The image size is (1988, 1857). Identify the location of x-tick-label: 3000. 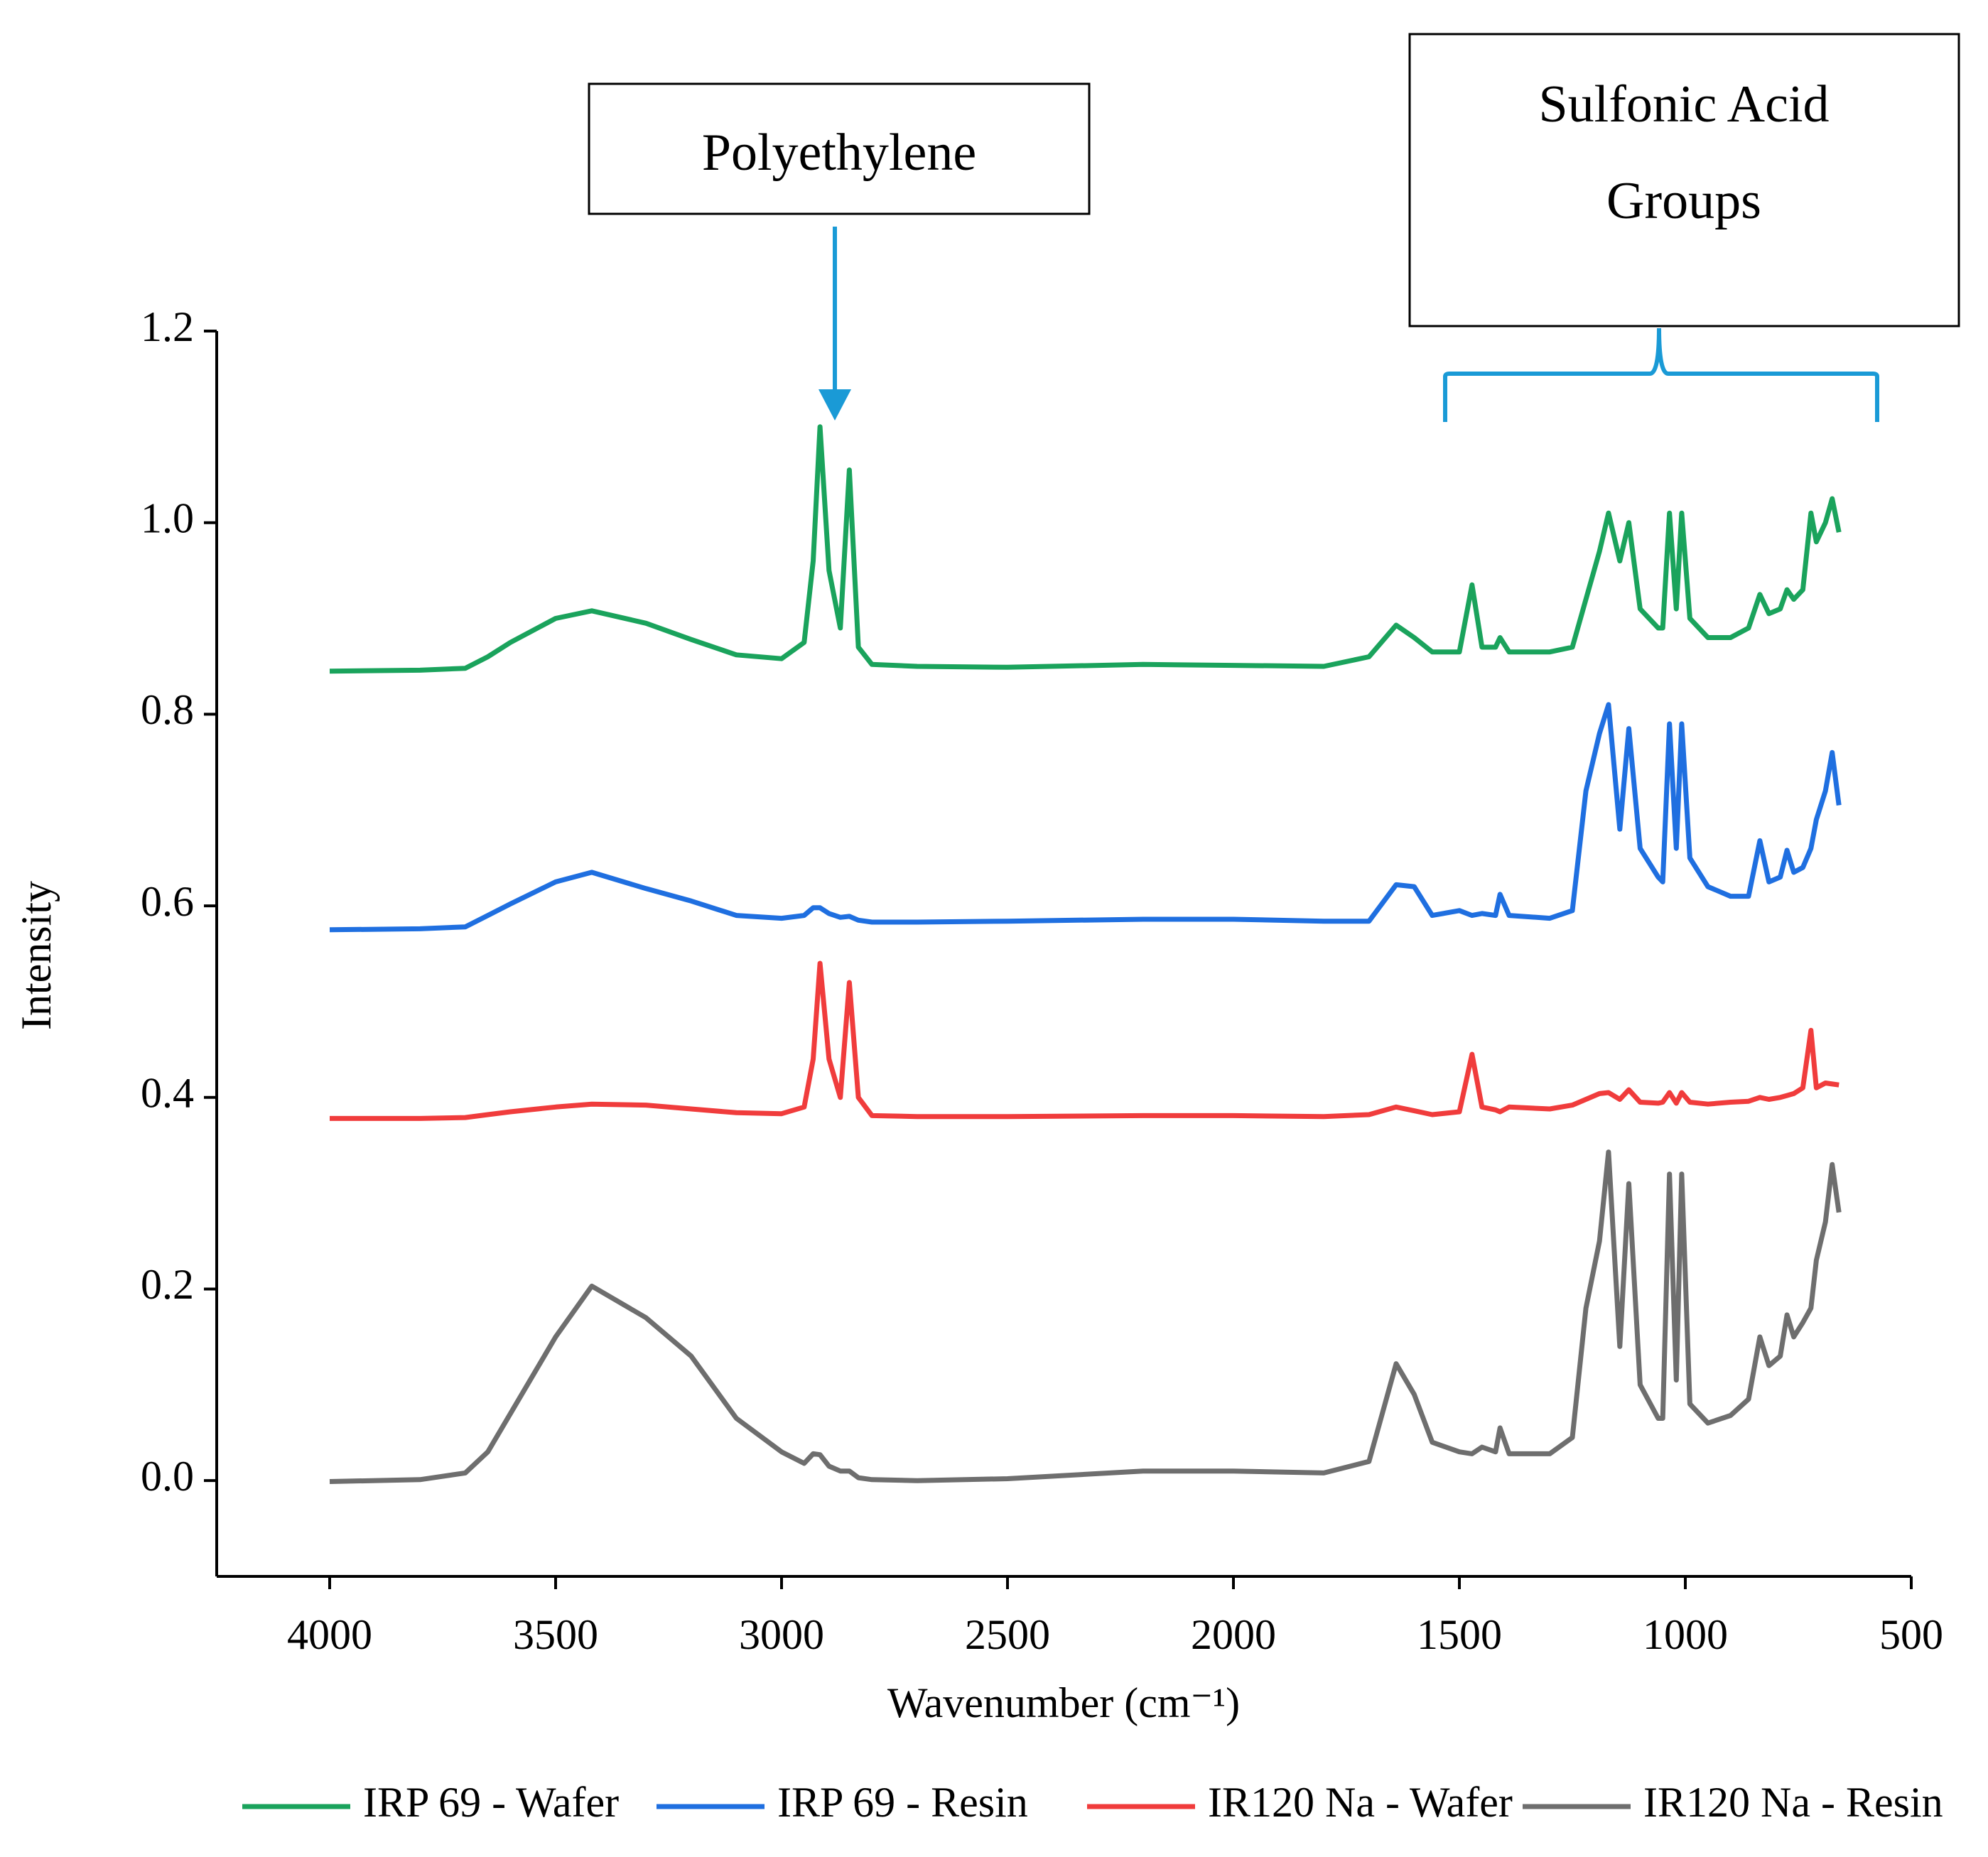
(781, 1635).